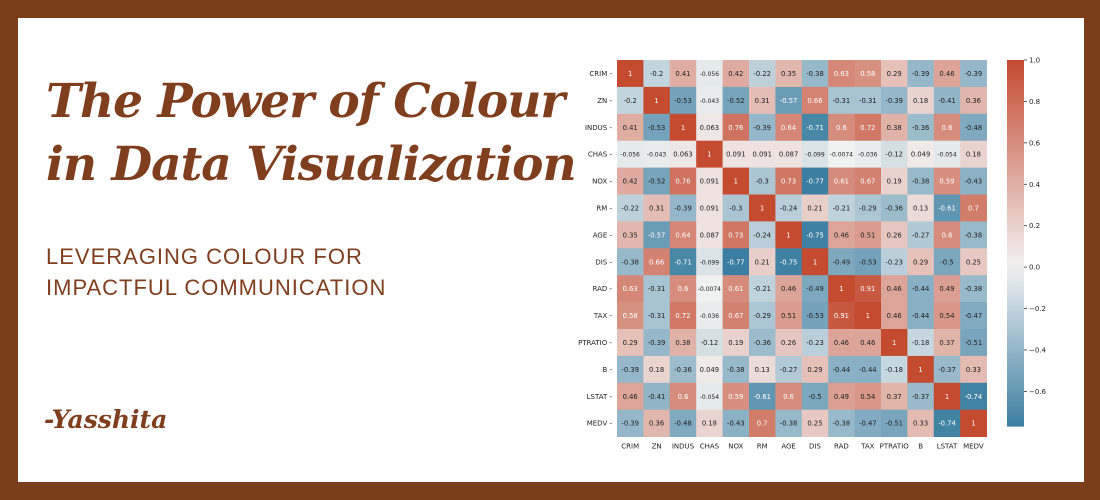  I want to click on heatmap-cell-value: -0.054, so click(947, 155).